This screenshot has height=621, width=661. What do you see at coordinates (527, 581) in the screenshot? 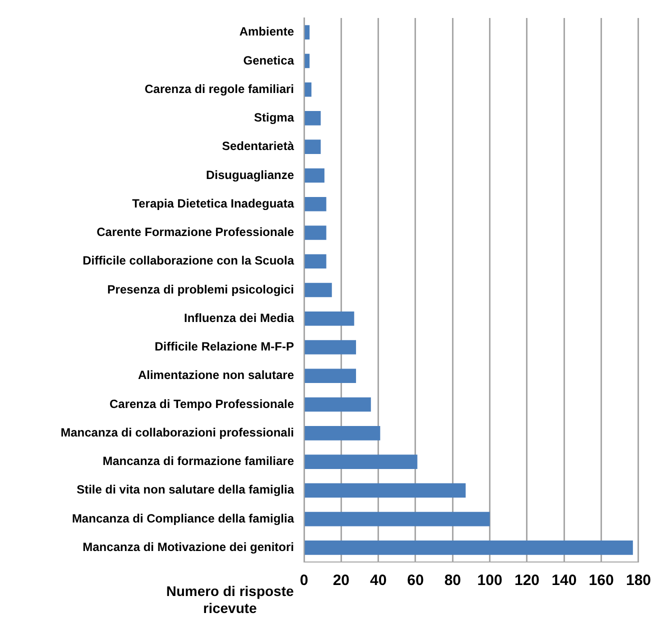
I see `x-tick-label: 120` at bounding box center [527, 581].